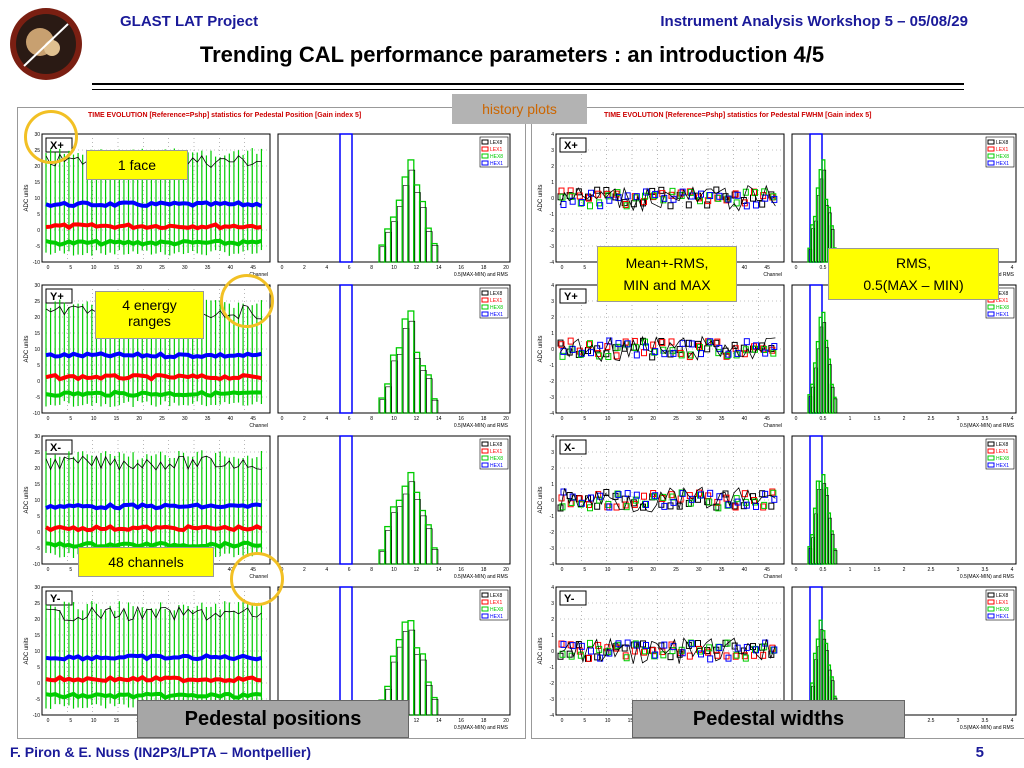  I want to click on legend-entry: HEX8, so click(496, 308).